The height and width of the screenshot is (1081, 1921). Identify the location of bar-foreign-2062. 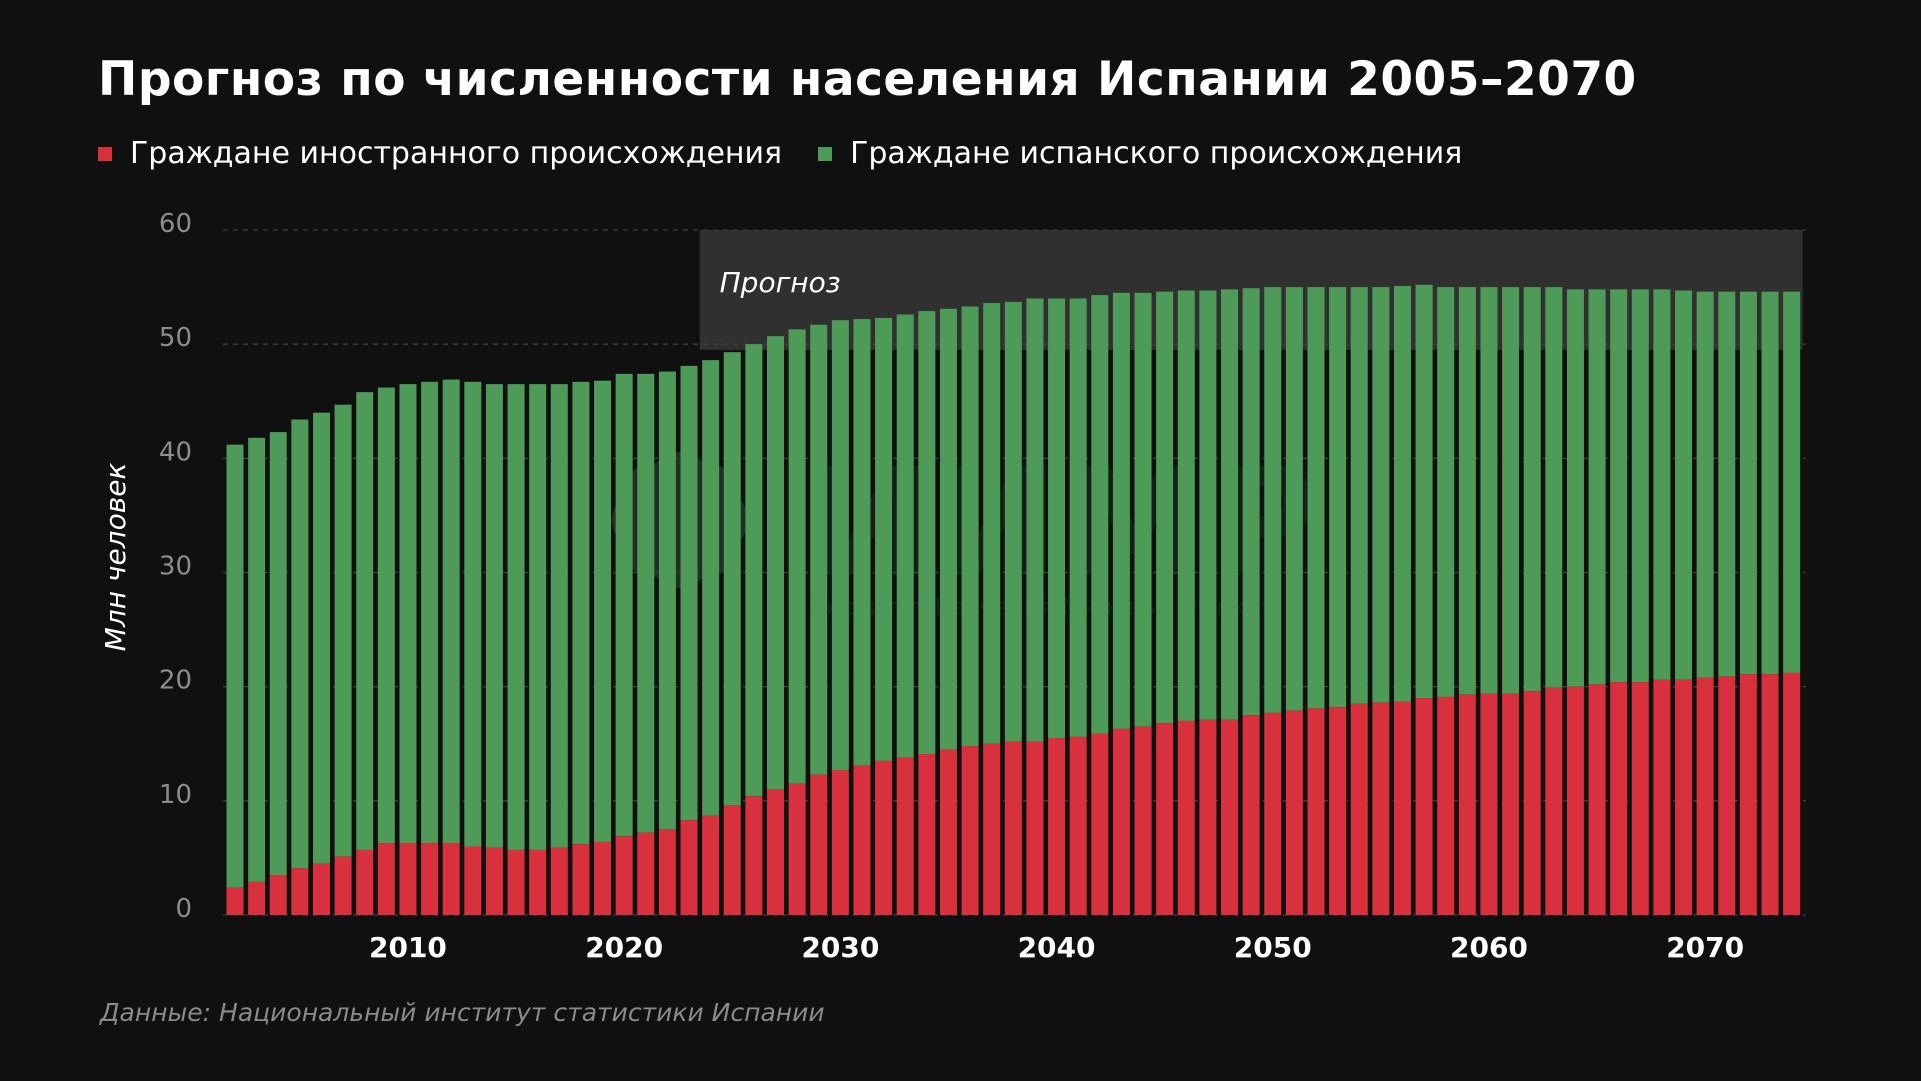
(1532, 803).